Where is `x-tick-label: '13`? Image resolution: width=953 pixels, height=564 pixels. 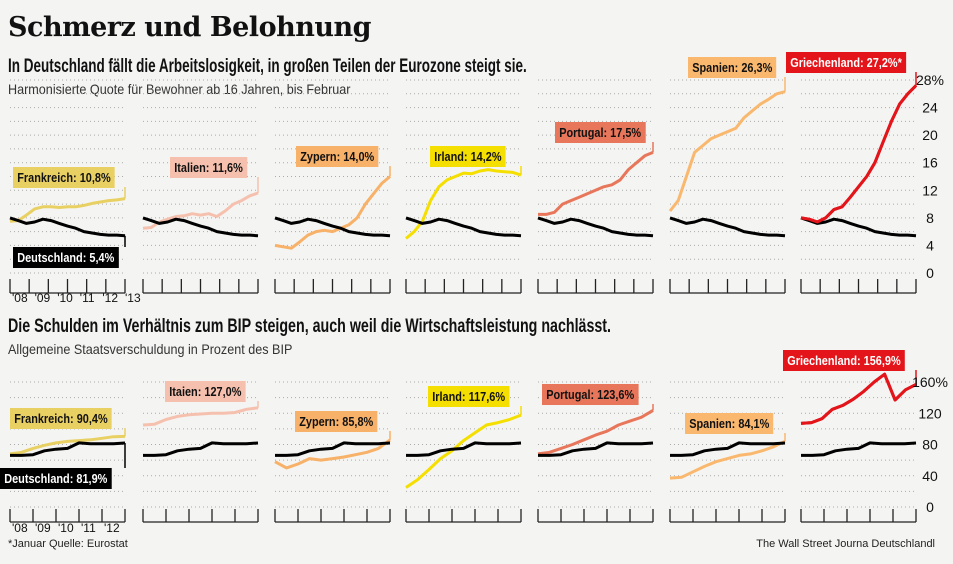
x-tick-label: '13 is located at coordinates (133, 298).